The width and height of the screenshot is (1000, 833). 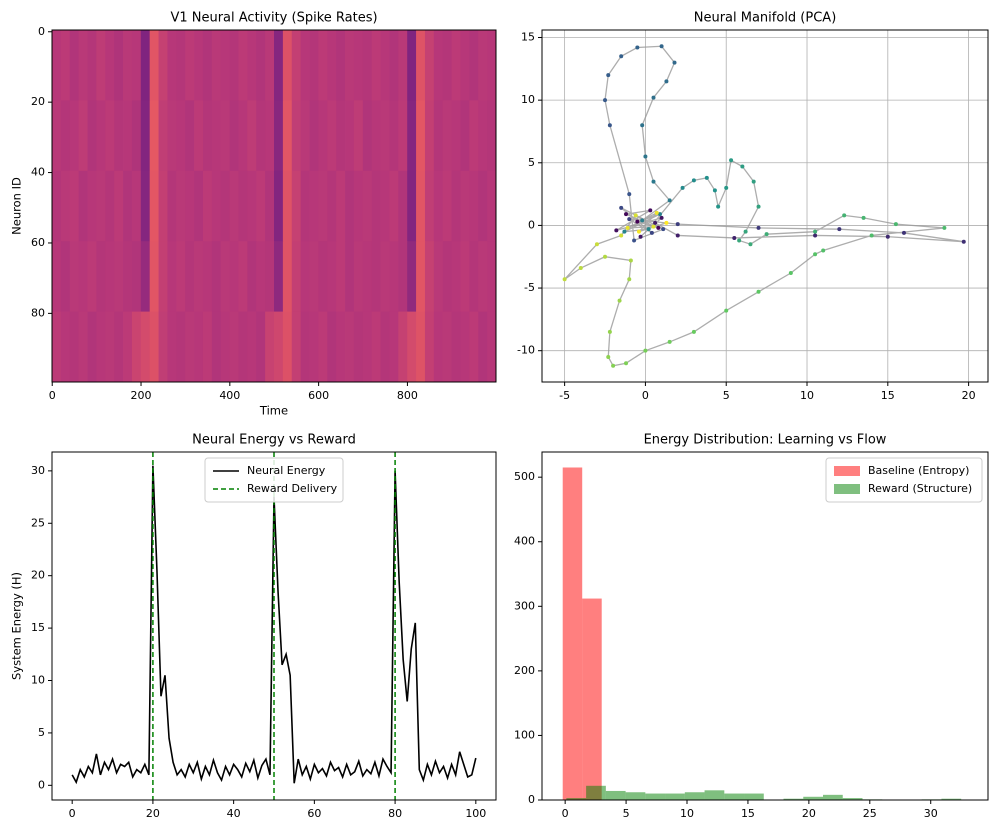 I want to click on x-tick-label: 0, so click(x=565, y=813).